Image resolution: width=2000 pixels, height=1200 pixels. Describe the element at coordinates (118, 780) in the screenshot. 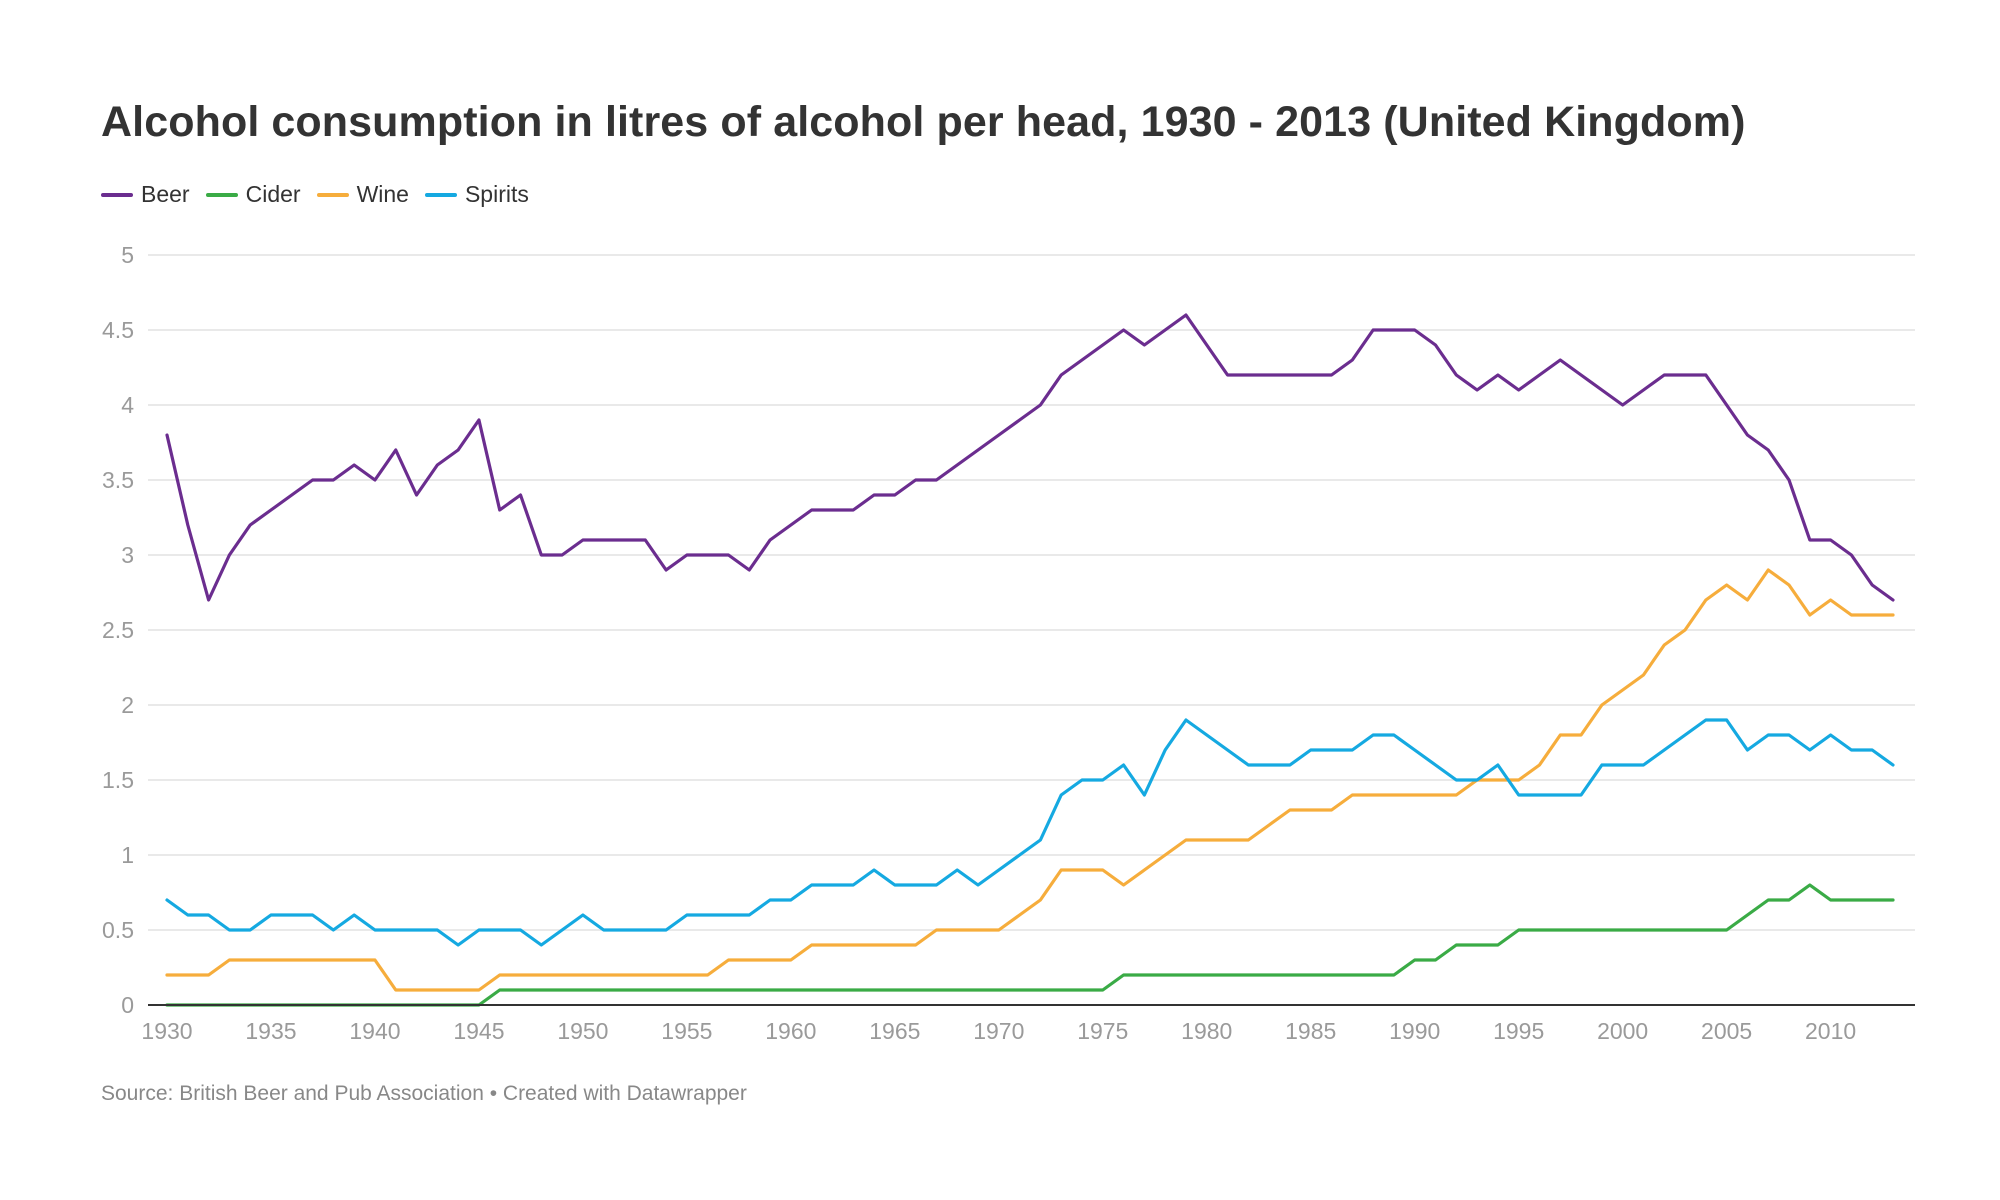

I see `y-tick-label-1.5: 1.5` at that location.